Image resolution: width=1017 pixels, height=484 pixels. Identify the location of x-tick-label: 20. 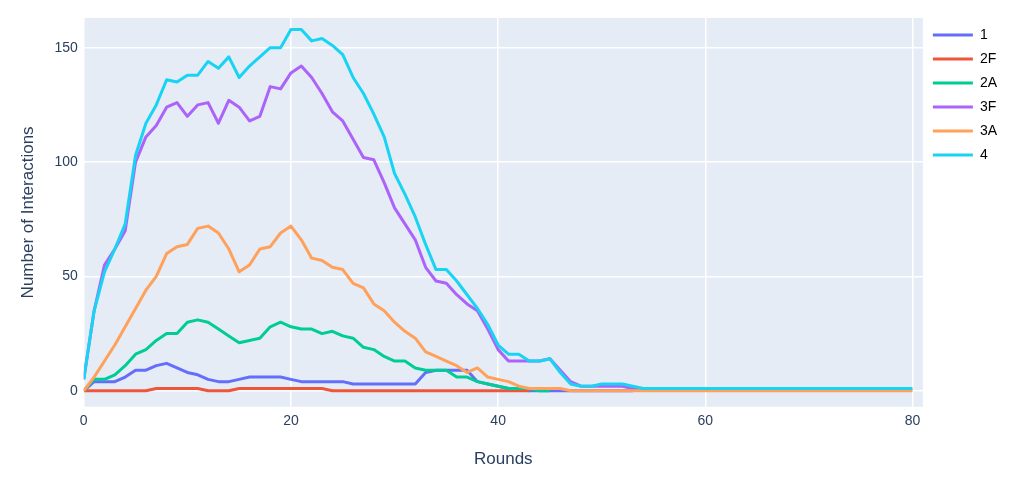
(291, 420).